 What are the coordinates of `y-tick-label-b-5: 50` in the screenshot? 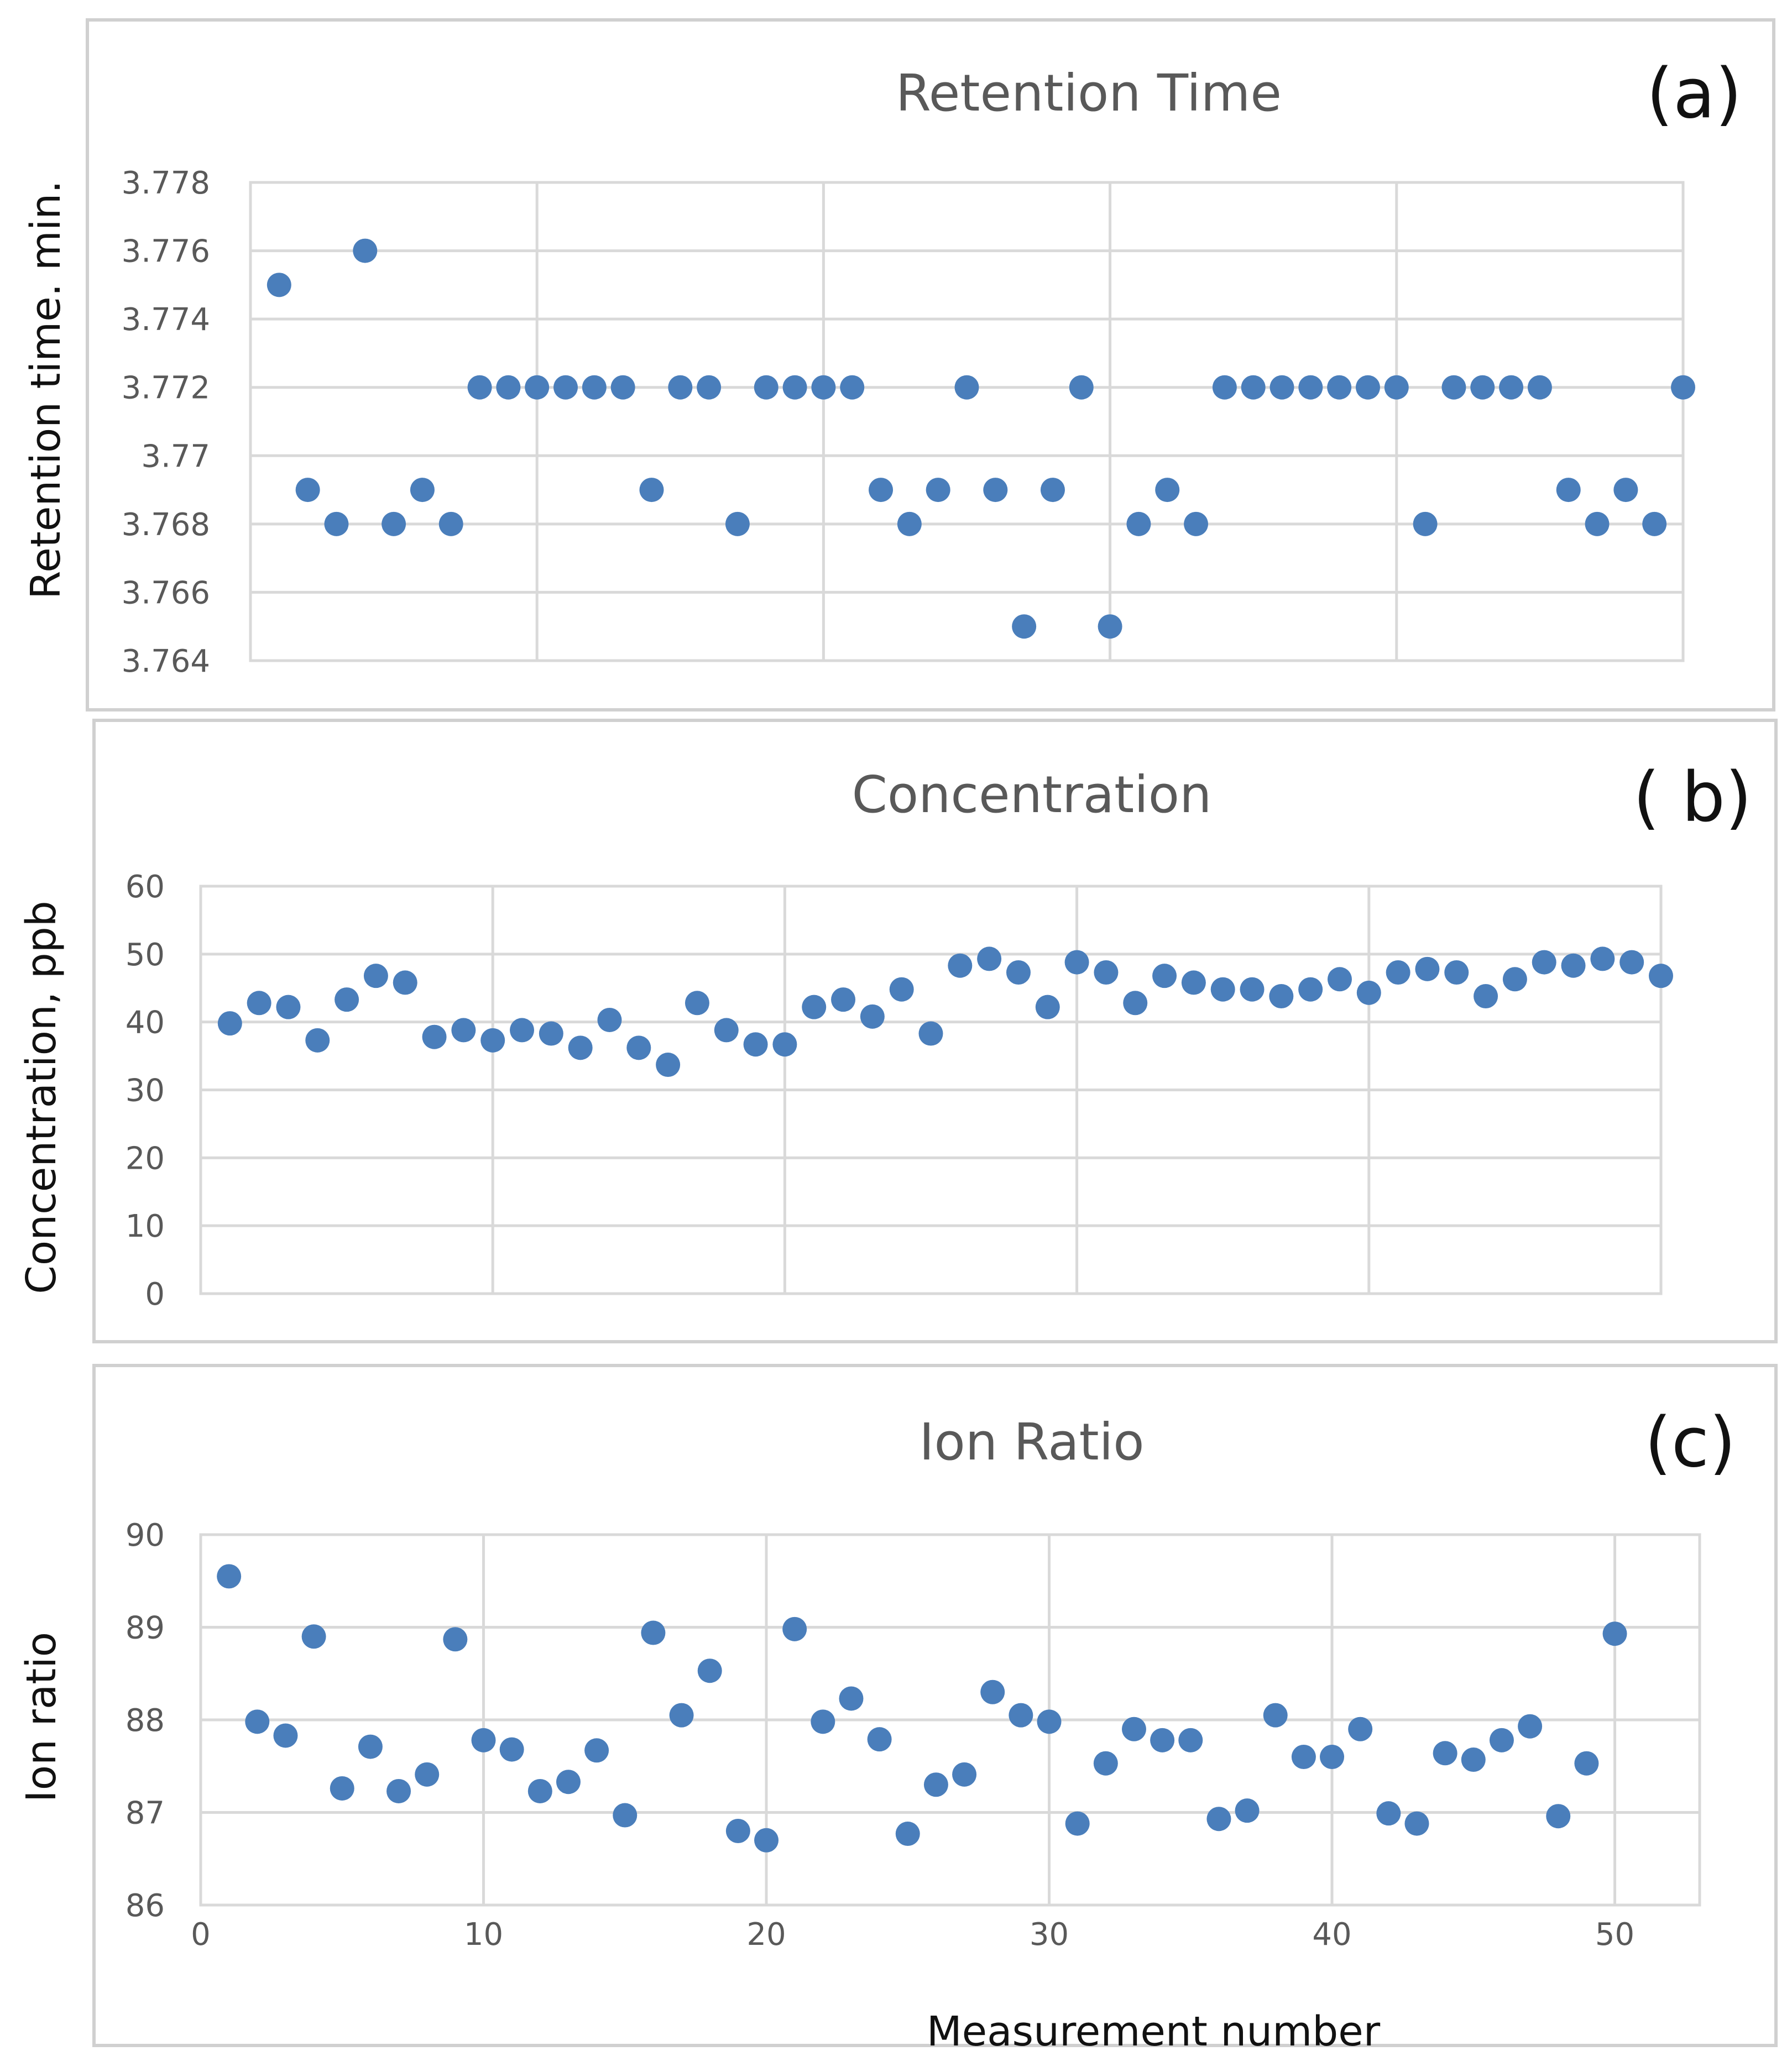 It's located at (145, 955).